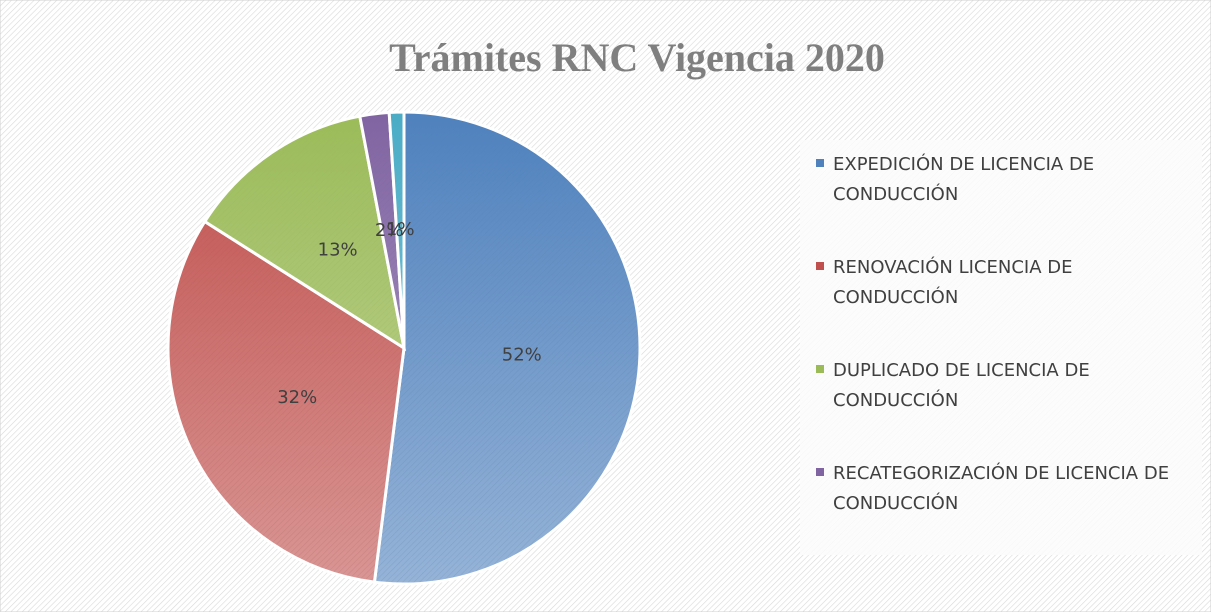  What do you see at coordinates (297, 397) in the screenshot?
I see `data-label: 32%` at bounding box center [297, 397].